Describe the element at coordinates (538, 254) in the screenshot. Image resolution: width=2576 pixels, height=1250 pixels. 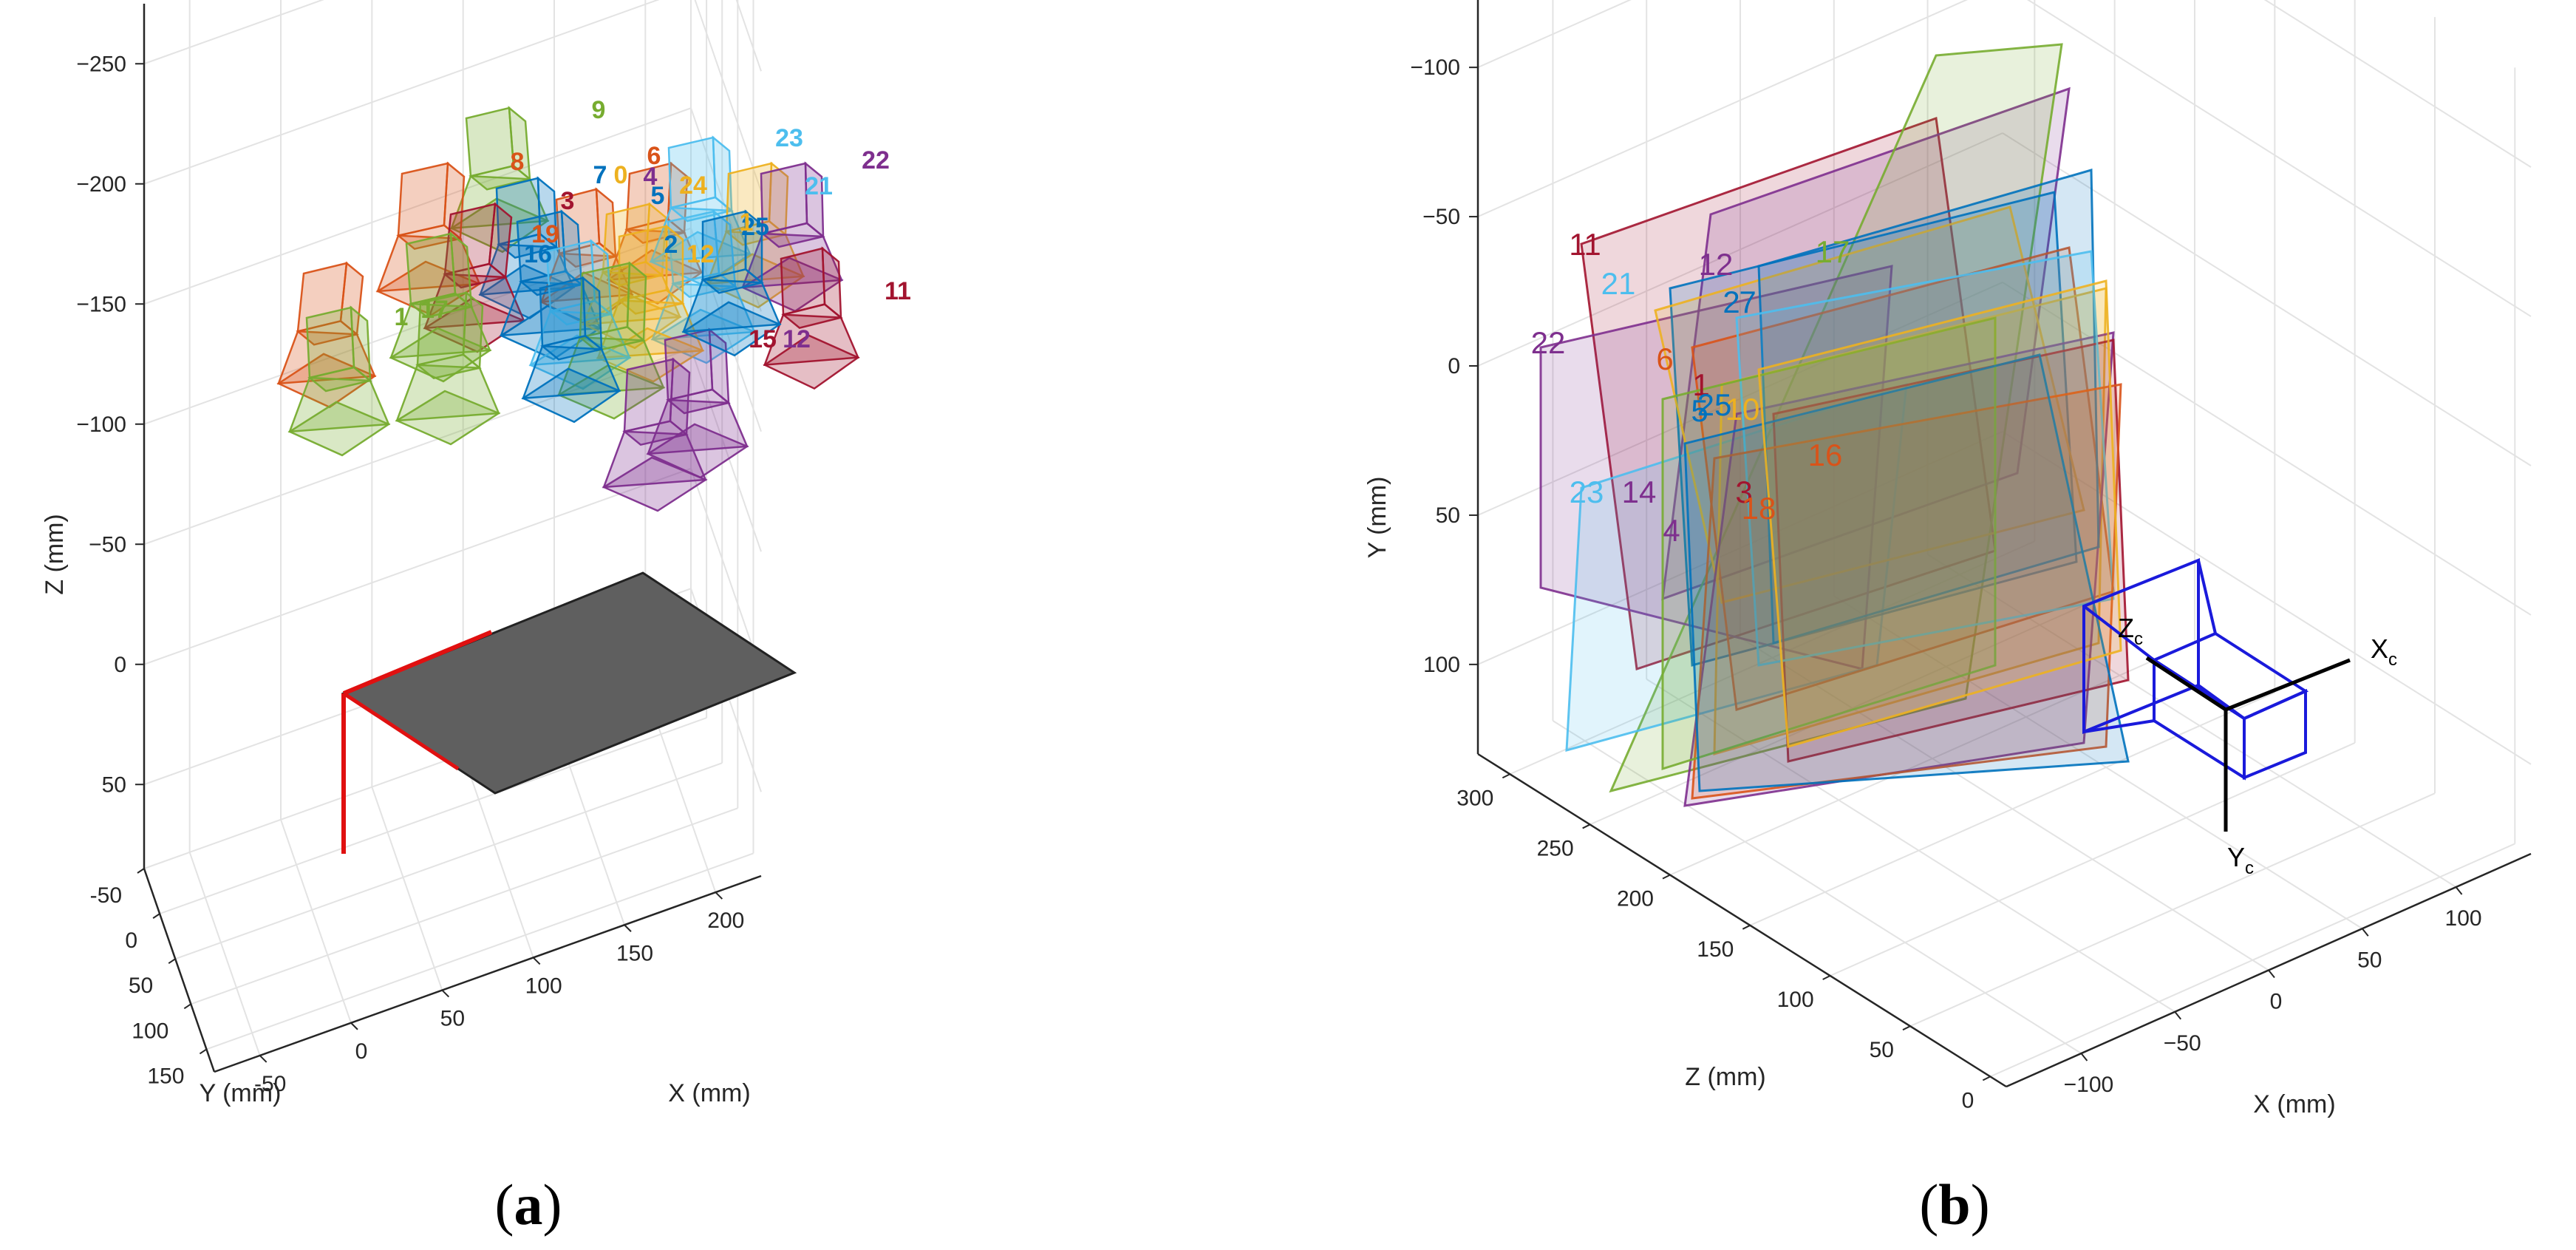
I see `camera-label: 16` at that location.